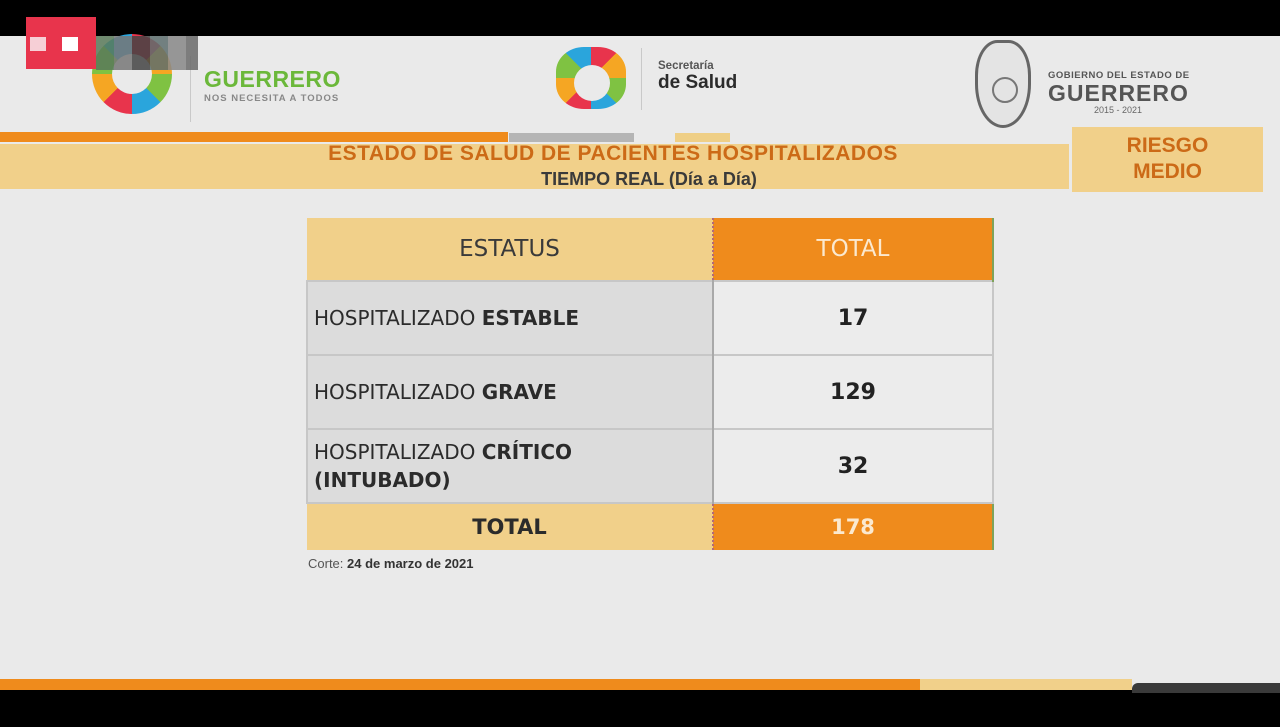 The image size is (1280, 727). I want to click on secretaria-line2: de Salud, so click(698, 82).